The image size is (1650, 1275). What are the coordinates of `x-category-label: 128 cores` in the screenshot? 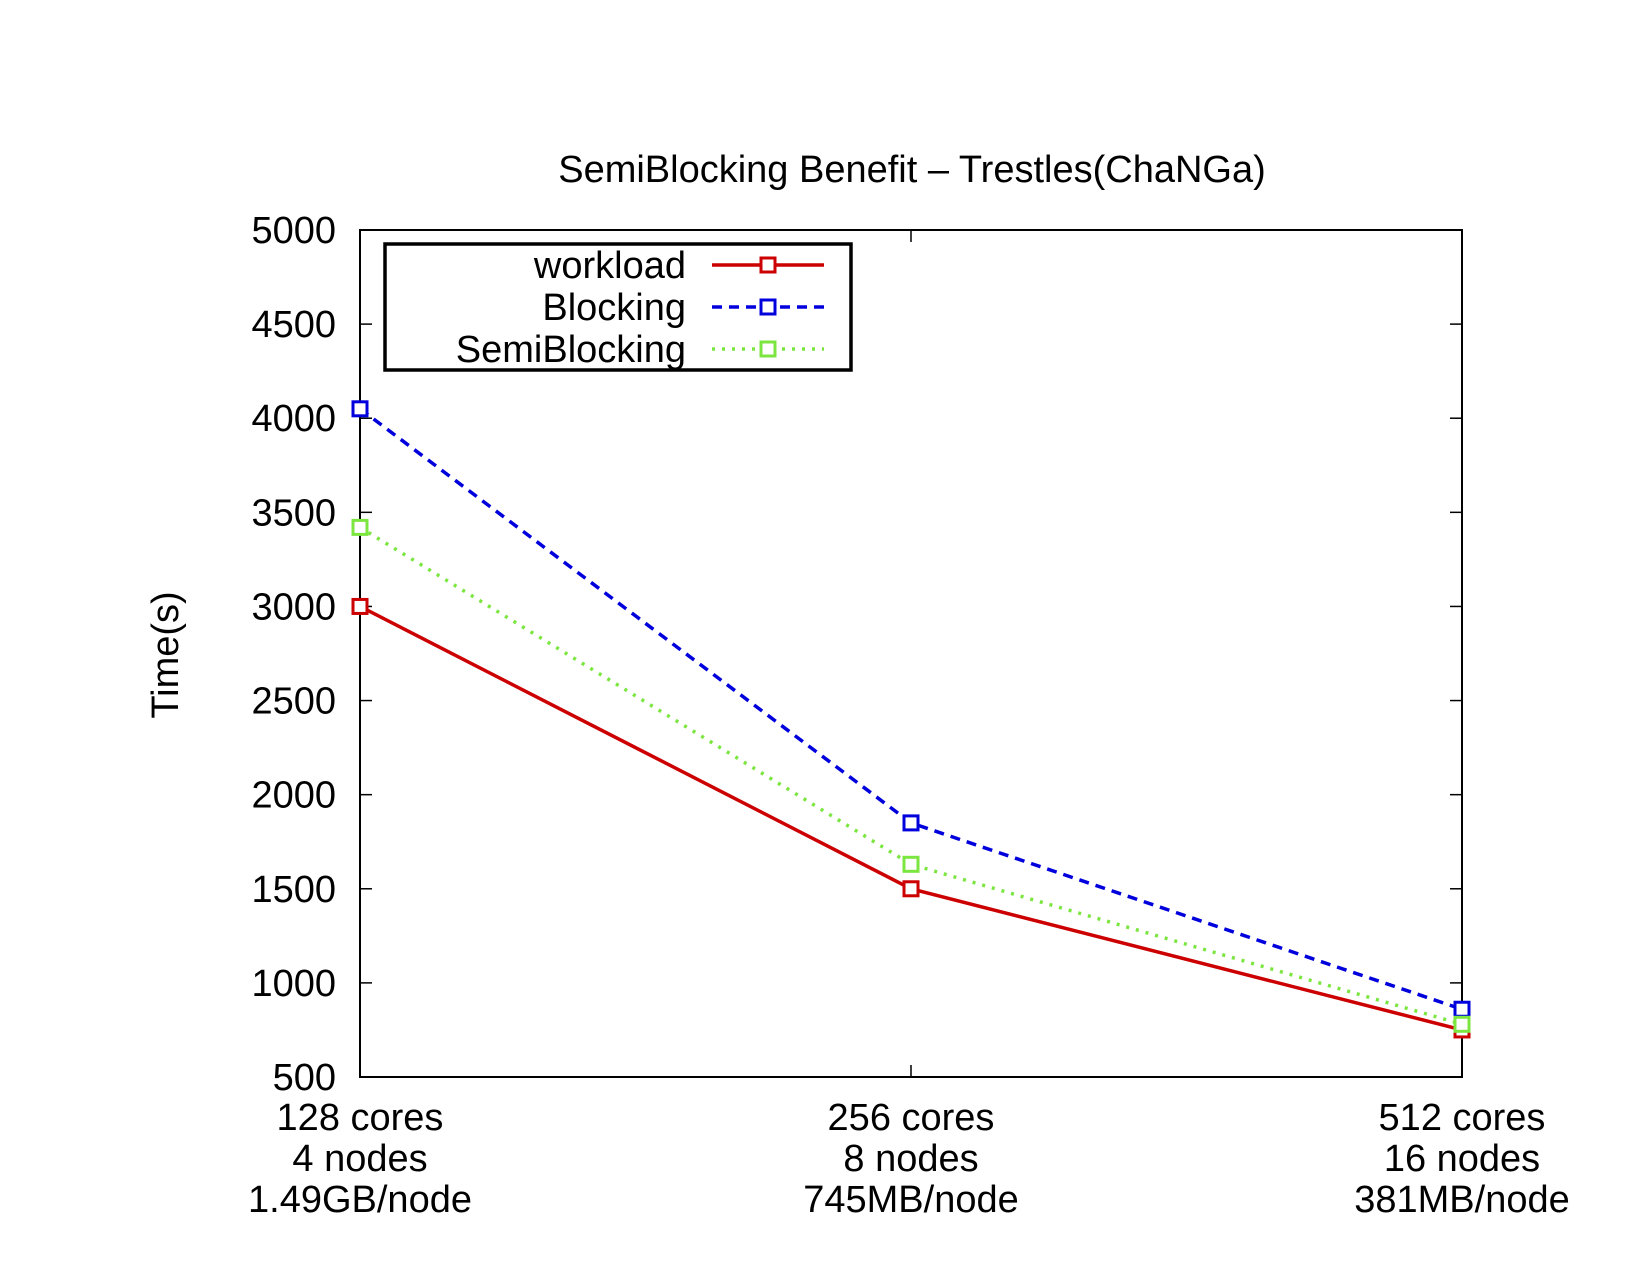 It's located at (360, 1118).